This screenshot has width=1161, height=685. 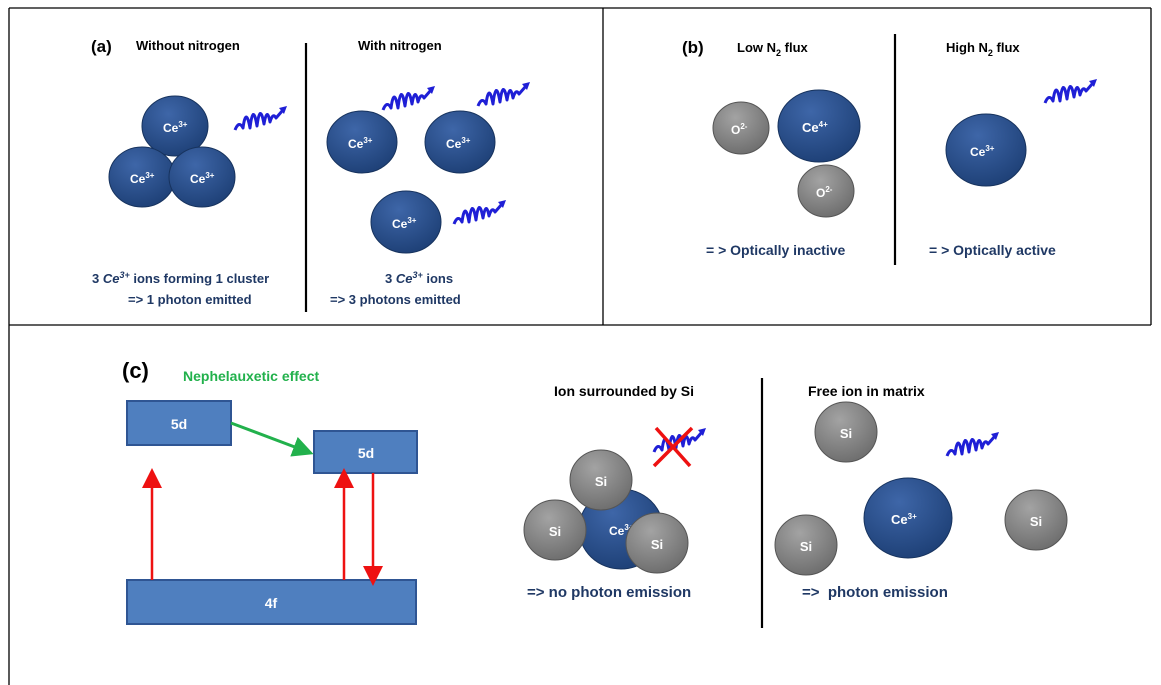 What do you see at coordinates (773, 49) in the screenshot?
I see `panel-b-left-title: Low N2 flux` at bounding box center [773, 49].